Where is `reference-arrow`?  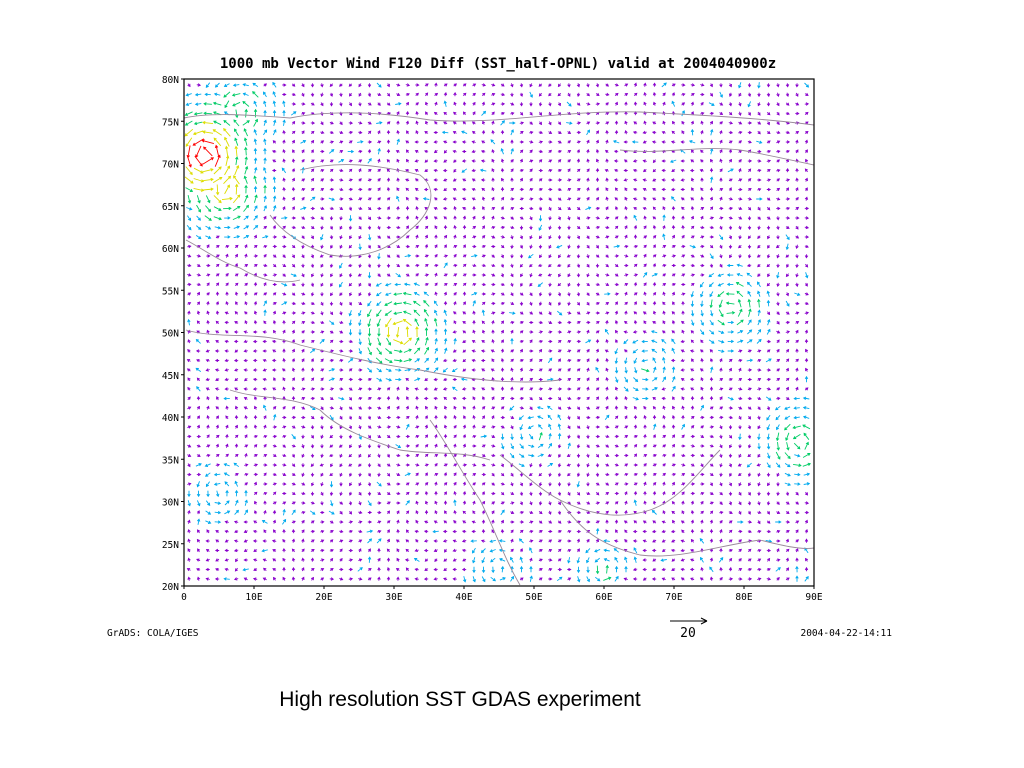
reference-arrow is located at coordinates (689, 621).